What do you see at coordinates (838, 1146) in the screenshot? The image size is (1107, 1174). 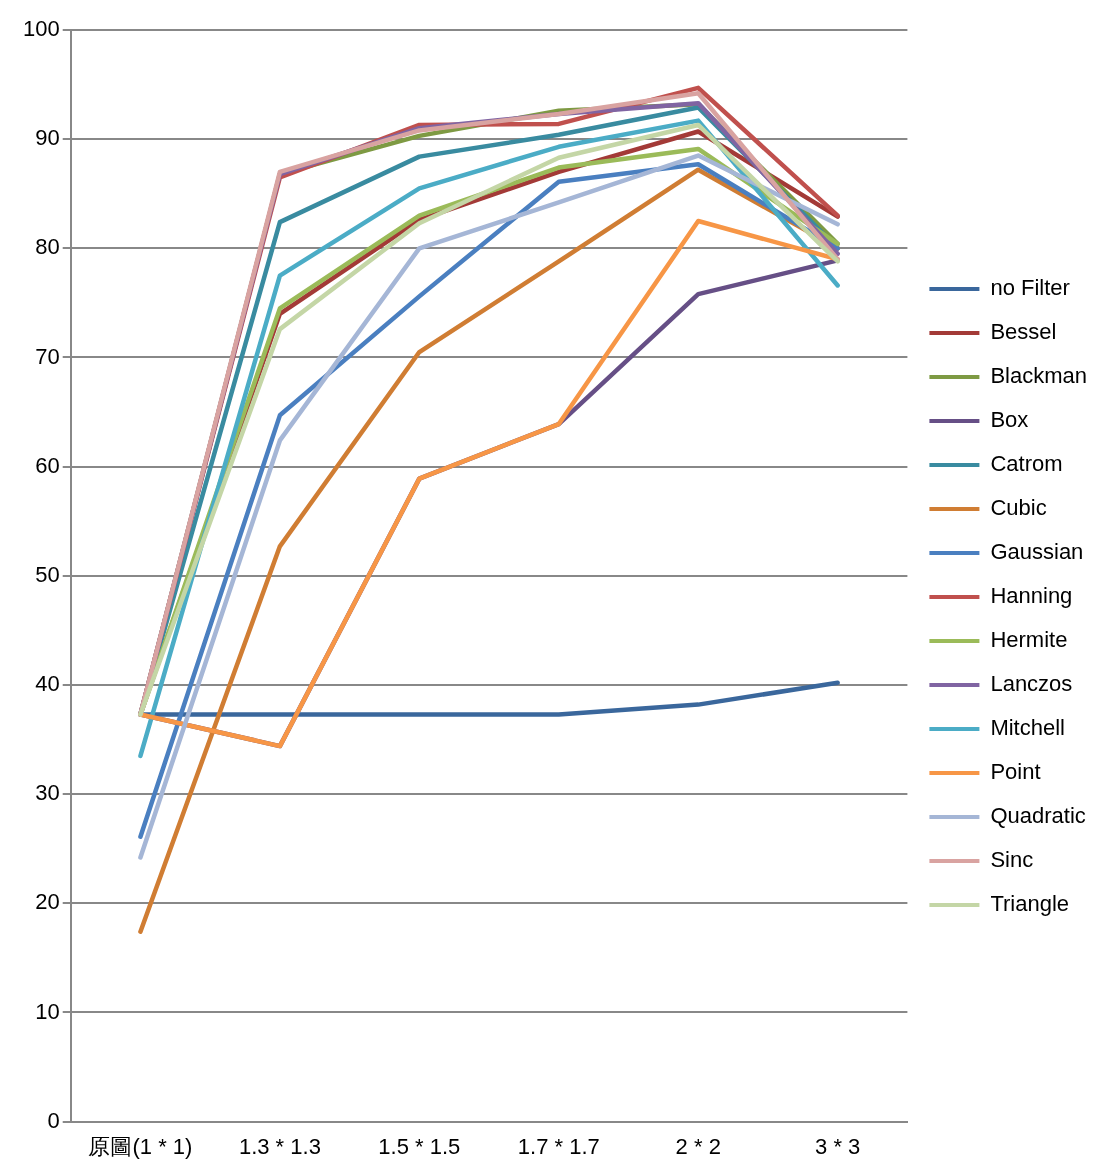 I see `x-tick-label: 3 * 3` at bounding box center [838, 1146].